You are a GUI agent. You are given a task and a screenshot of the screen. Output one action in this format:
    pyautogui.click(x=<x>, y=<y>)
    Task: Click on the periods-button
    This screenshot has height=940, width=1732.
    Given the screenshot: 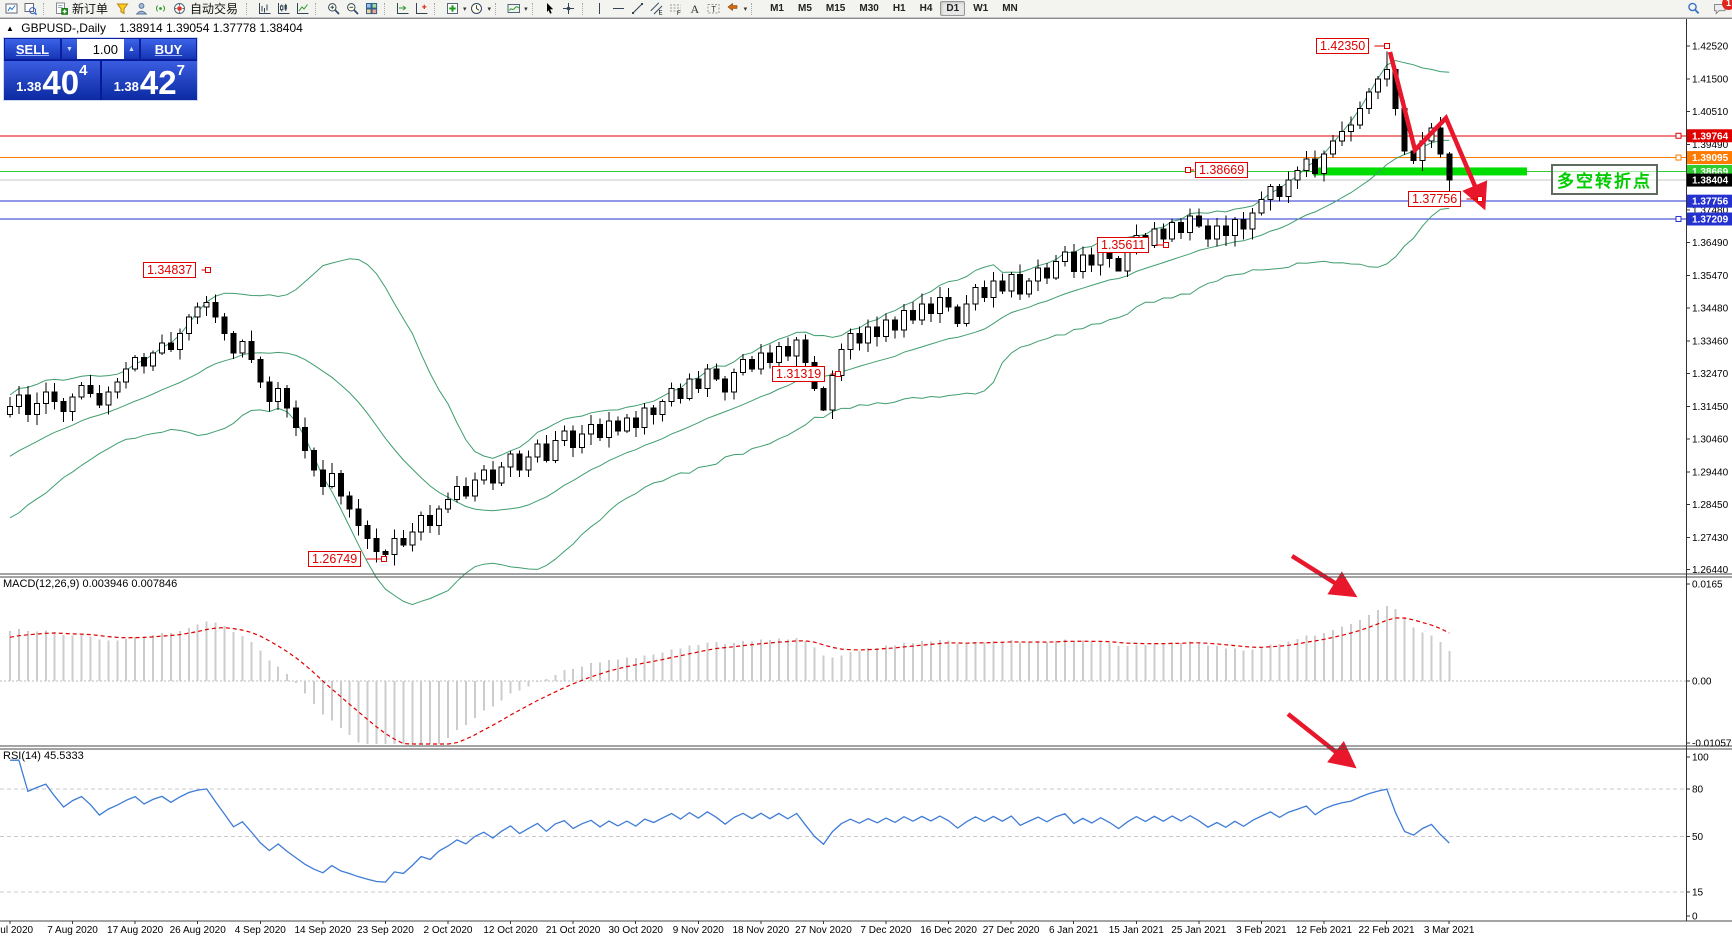 What is the action you would take?
    pyautogui.click(x=477, y=9)
    